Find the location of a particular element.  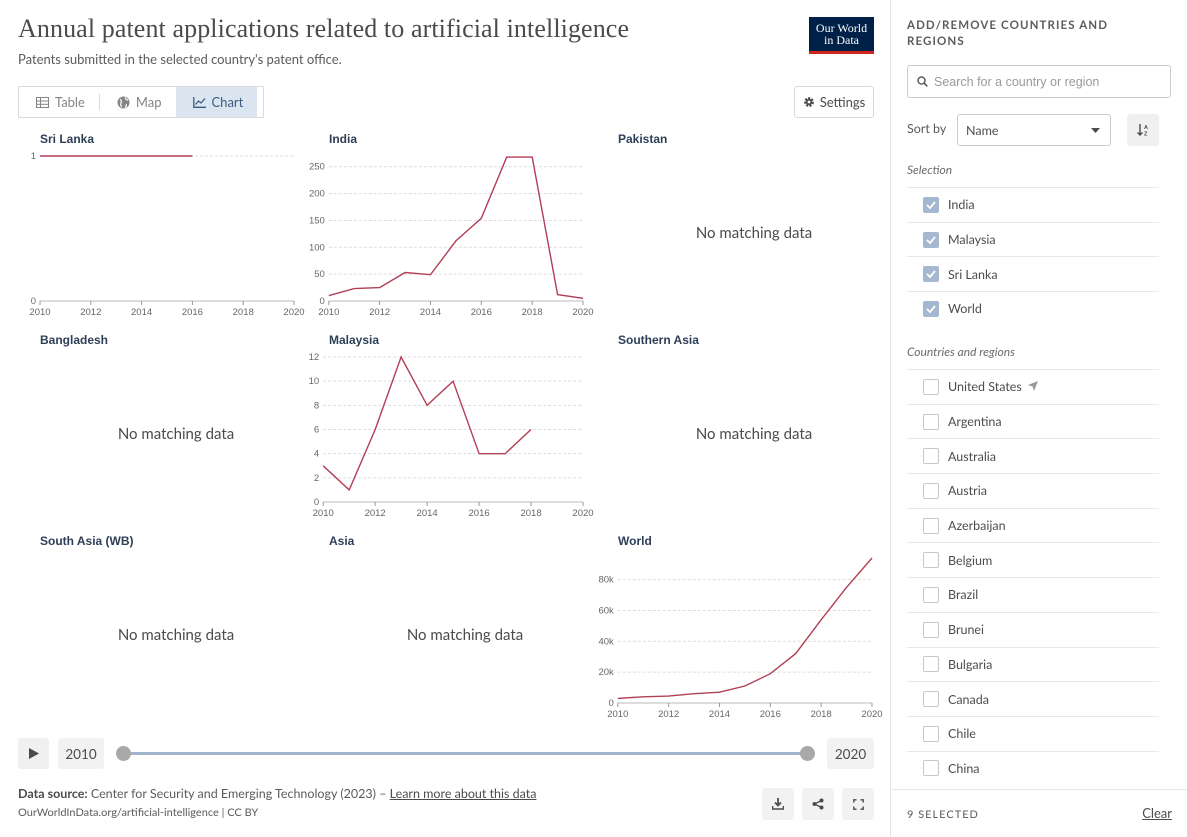

timeline-end-year: 2020 is located at coordinates (850, 753).